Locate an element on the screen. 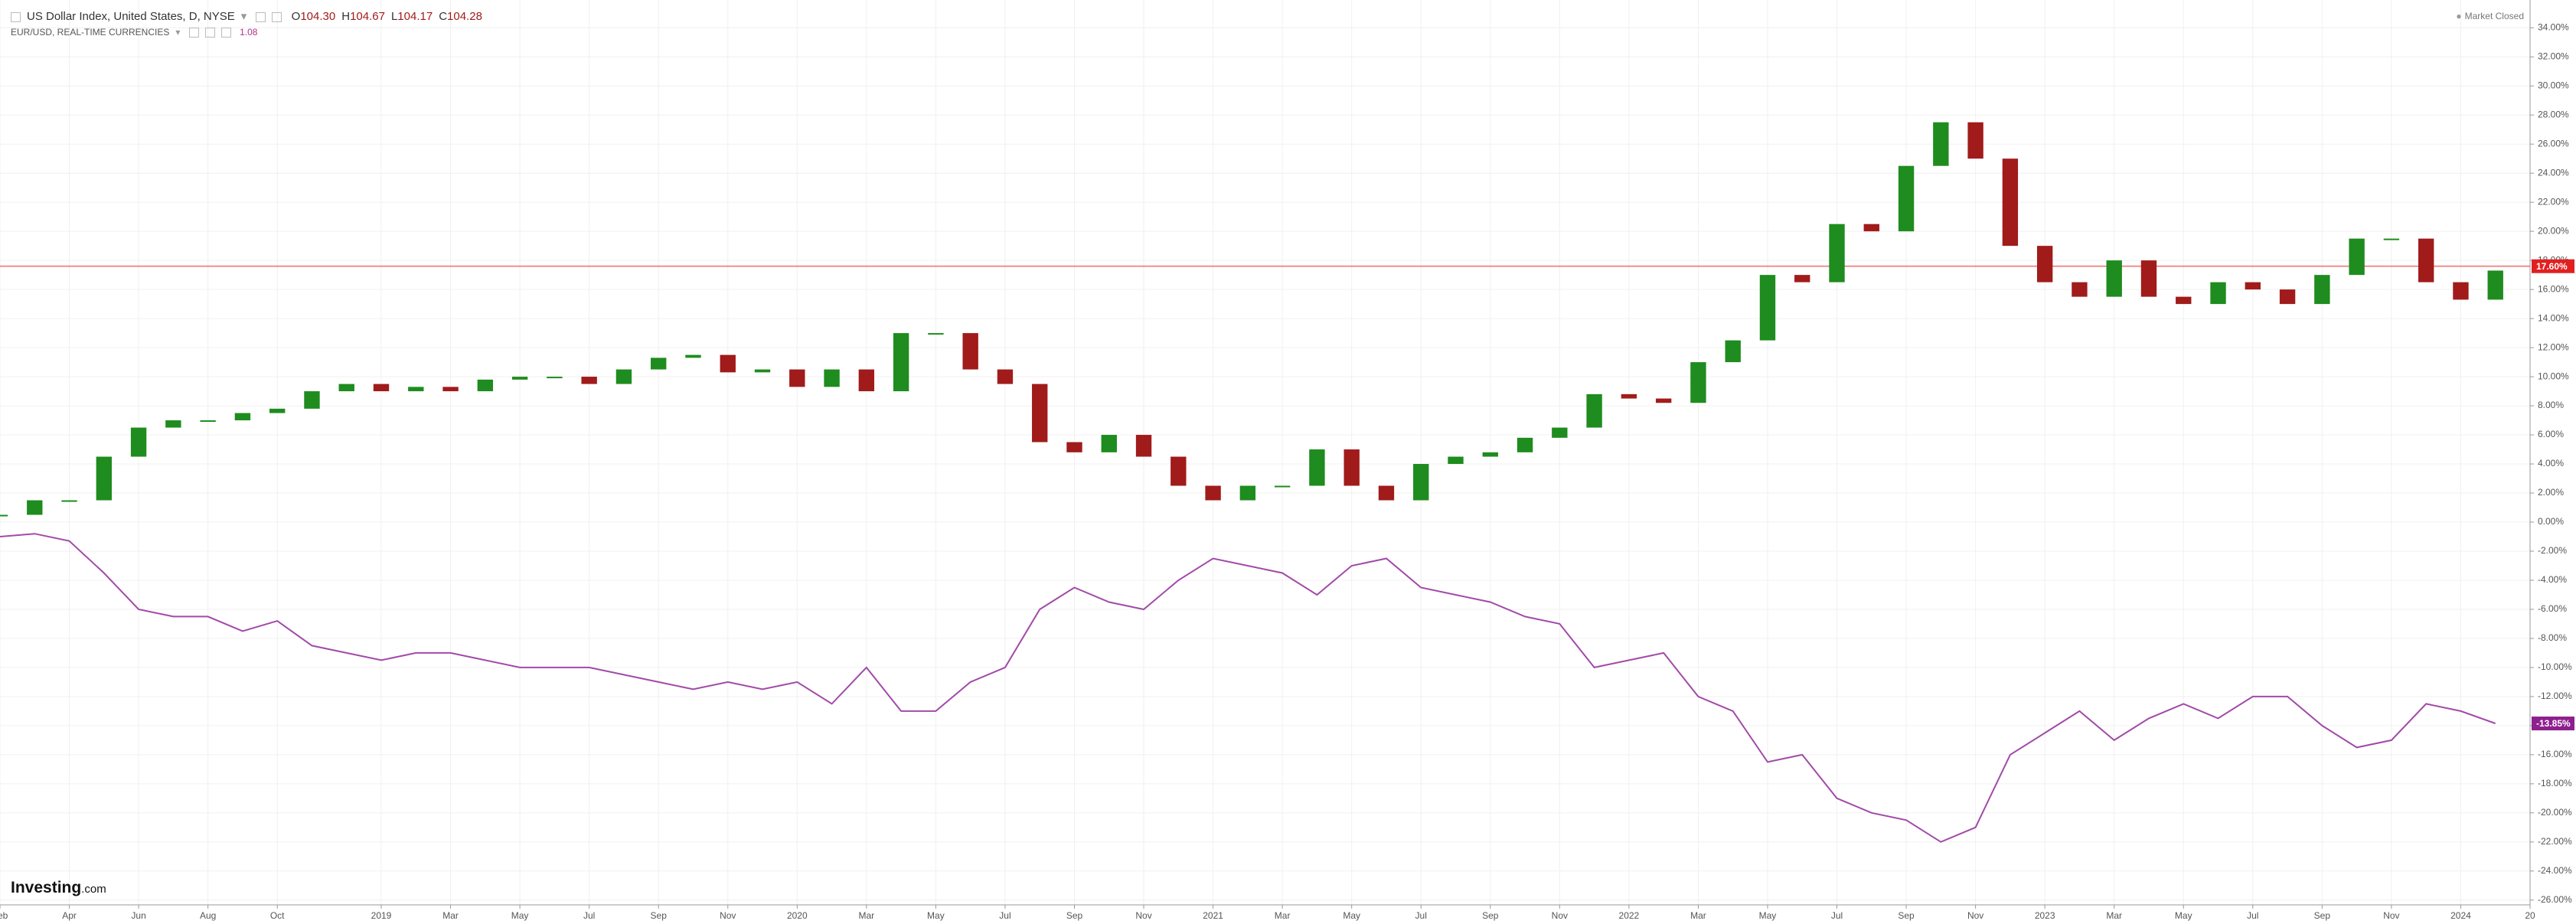  y-tick-label: 10.00% is located at coordinates (2553, 376).